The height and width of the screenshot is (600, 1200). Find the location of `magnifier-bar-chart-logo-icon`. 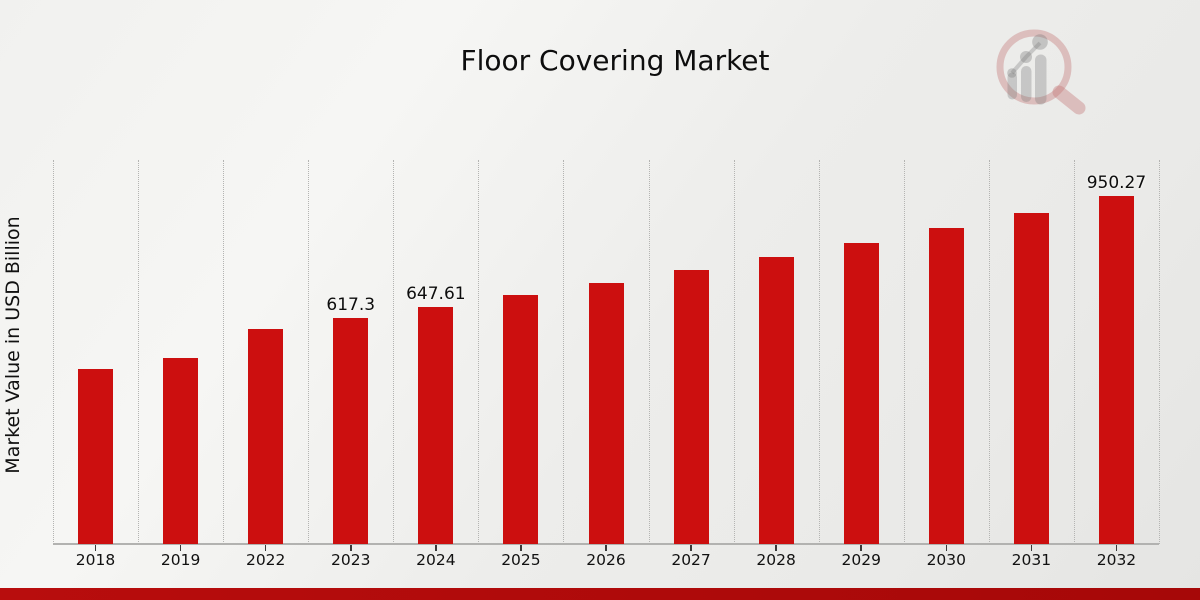

magnifier-bar-chart-logo-icon is located at coordinates (1041, 72).